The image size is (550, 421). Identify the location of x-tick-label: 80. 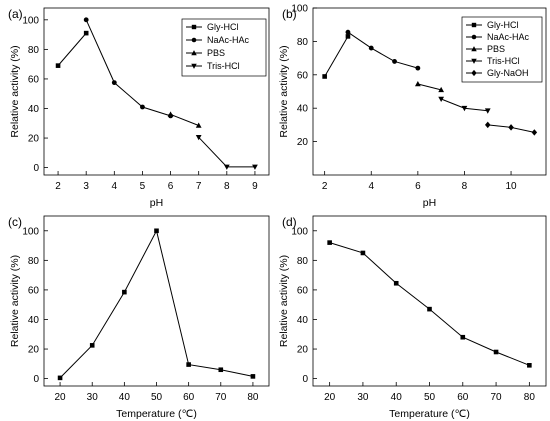
(253, 397).